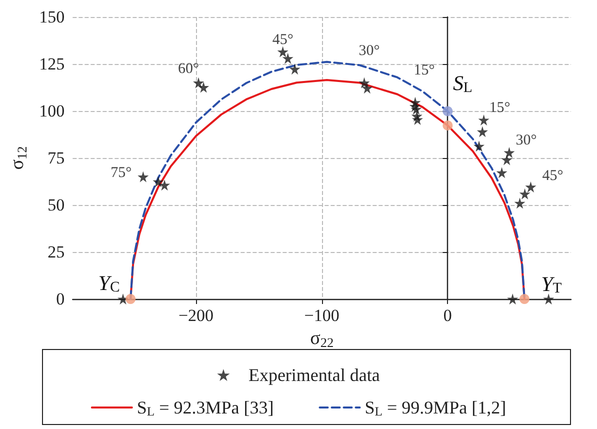  What do you see at coordinates (121, 172) in the screenshot?
I see `annotation: 75°` at bounding box center [121, 172].